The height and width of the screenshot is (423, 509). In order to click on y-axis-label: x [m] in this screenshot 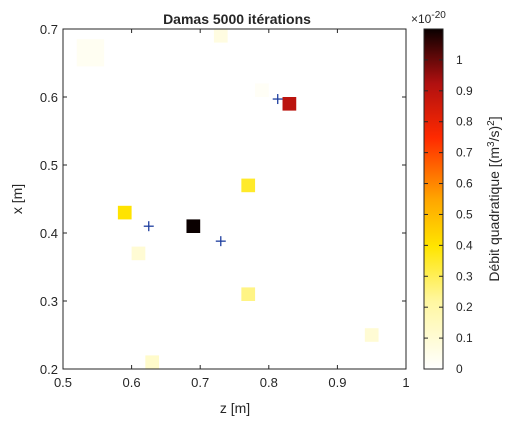, I will do `click(17, 199)`.